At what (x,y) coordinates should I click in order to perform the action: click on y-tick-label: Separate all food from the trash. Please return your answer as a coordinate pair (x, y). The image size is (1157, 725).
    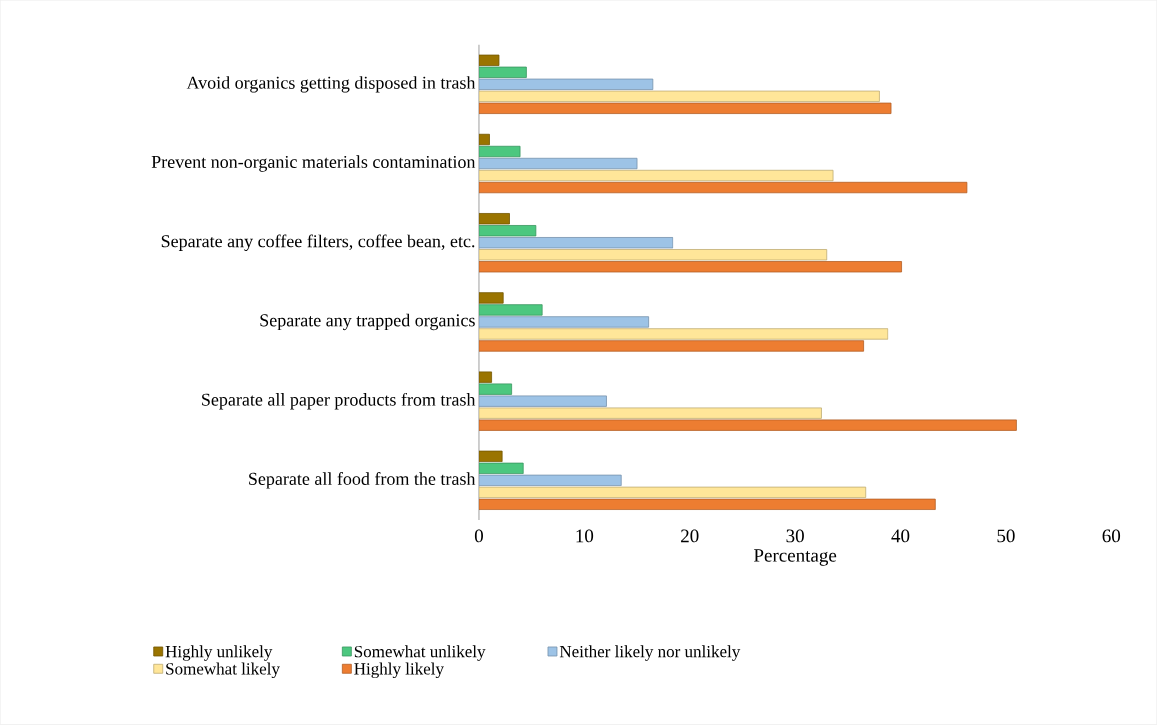
    Looking at the image, I should click on (362, 480).